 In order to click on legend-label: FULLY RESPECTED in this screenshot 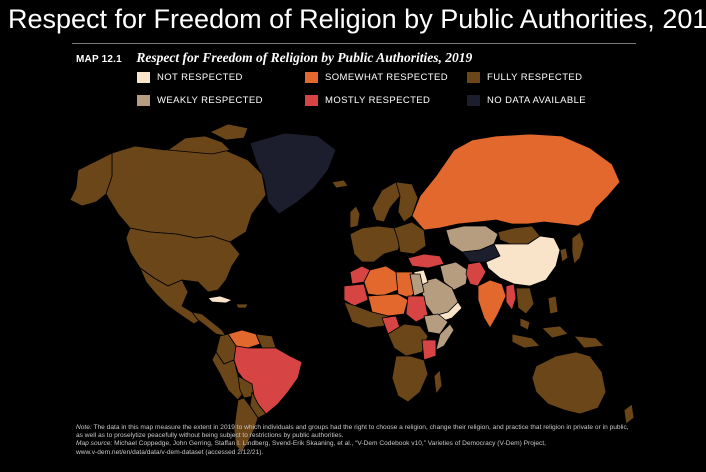, I will do `click(535, 77)`.